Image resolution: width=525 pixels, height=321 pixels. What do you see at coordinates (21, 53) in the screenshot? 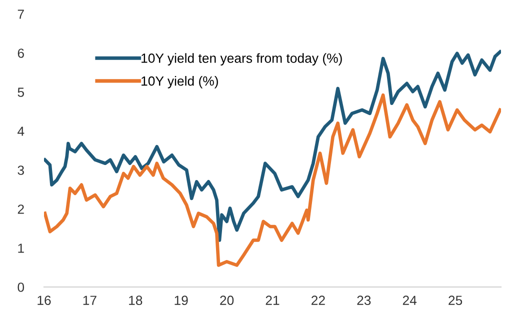
I see `y-tick-label: 6` at bounding box center [21, 53].